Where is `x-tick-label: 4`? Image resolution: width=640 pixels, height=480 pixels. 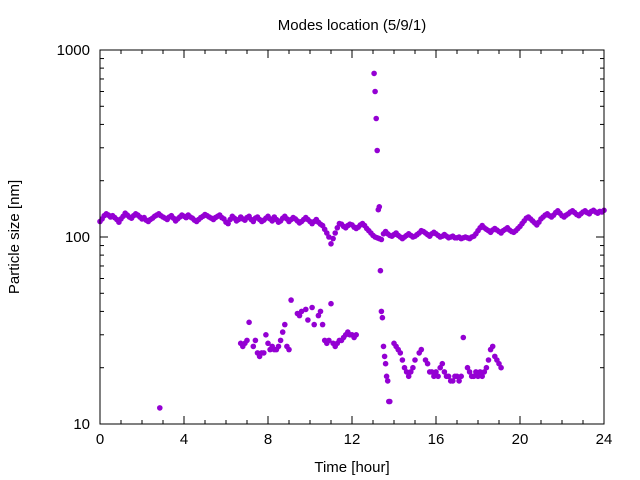
x-tick-label: 4 is located at coordinates (184, 439).